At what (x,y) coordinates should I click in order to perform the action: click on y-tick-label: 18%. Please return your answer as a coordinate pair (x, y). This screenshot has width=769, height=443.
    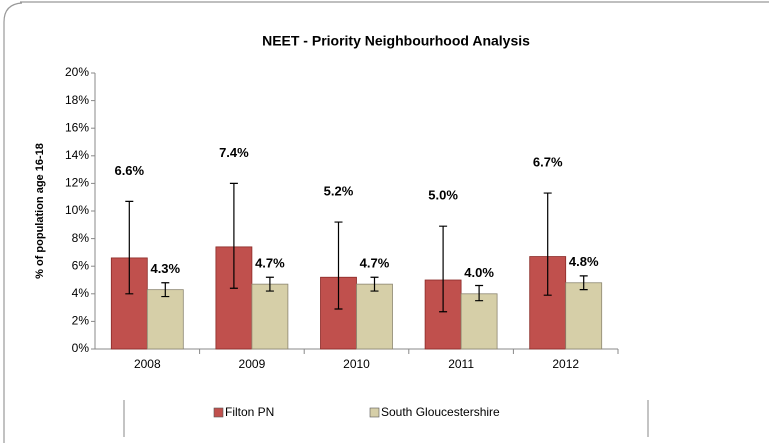
    Looking at the image, I should click on (77, 100).